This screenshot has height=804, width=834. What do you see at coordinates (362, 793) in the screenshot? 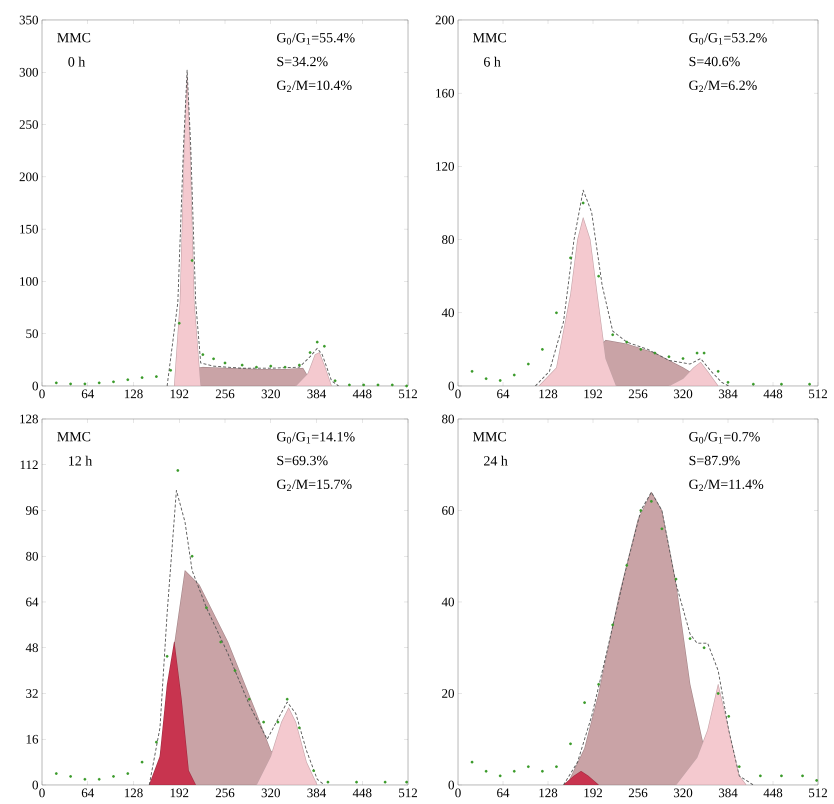
I see `x-tick-label: 448` at bounding box center [362, 793].